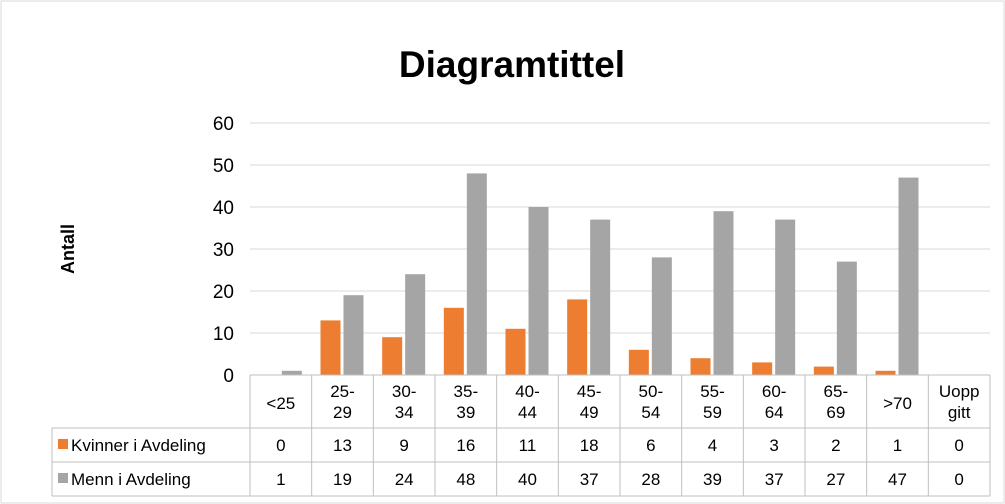  I want to click on category-label: 30-34, so click(404, 402).